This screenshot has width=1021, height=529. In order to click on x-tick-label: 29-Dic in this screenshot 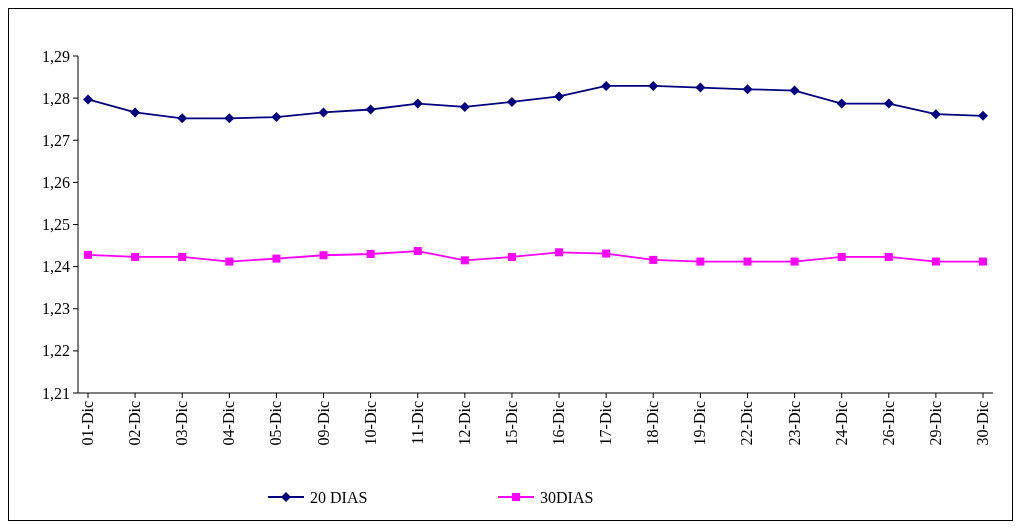, I will do `click(935, 423)`.